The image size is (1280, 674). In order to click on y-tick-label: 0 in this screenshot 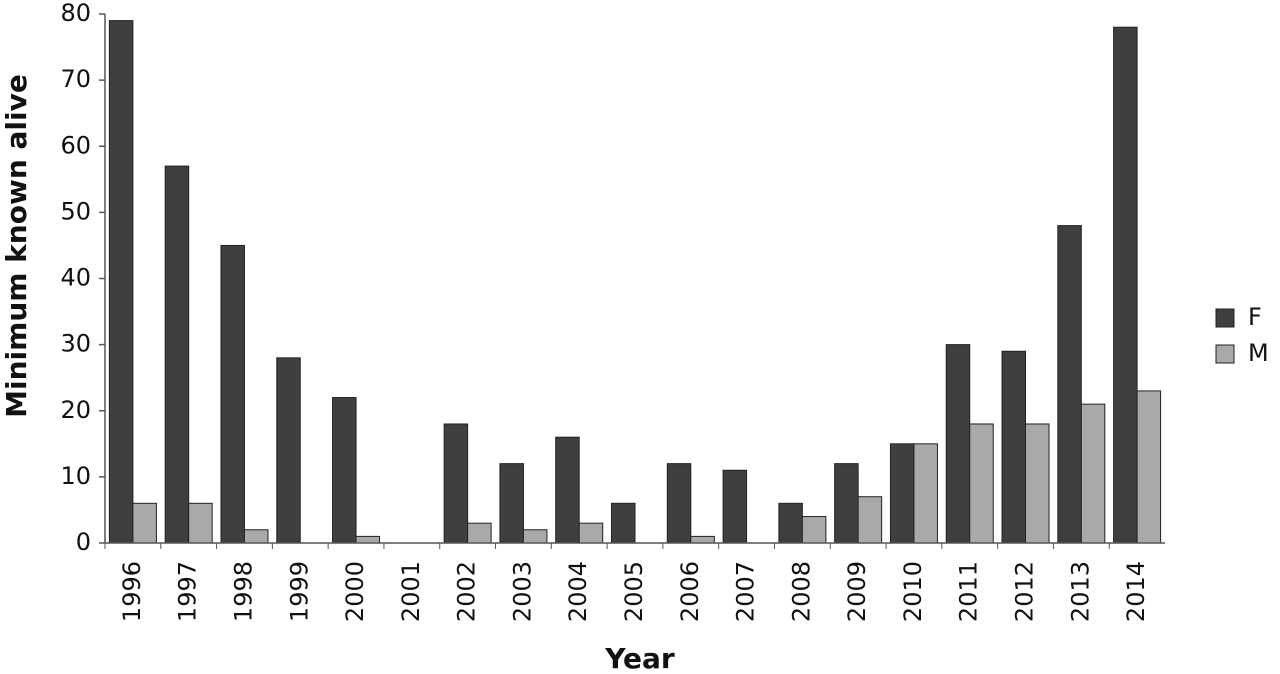, I will do `click(83, 542)`.